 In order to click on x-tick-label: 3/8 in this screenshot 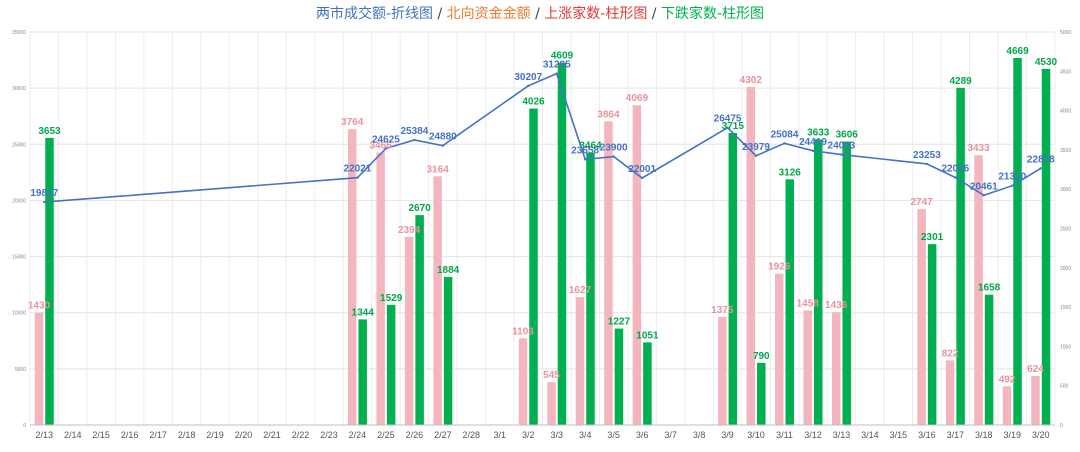, I will do `click(699, 435)`.